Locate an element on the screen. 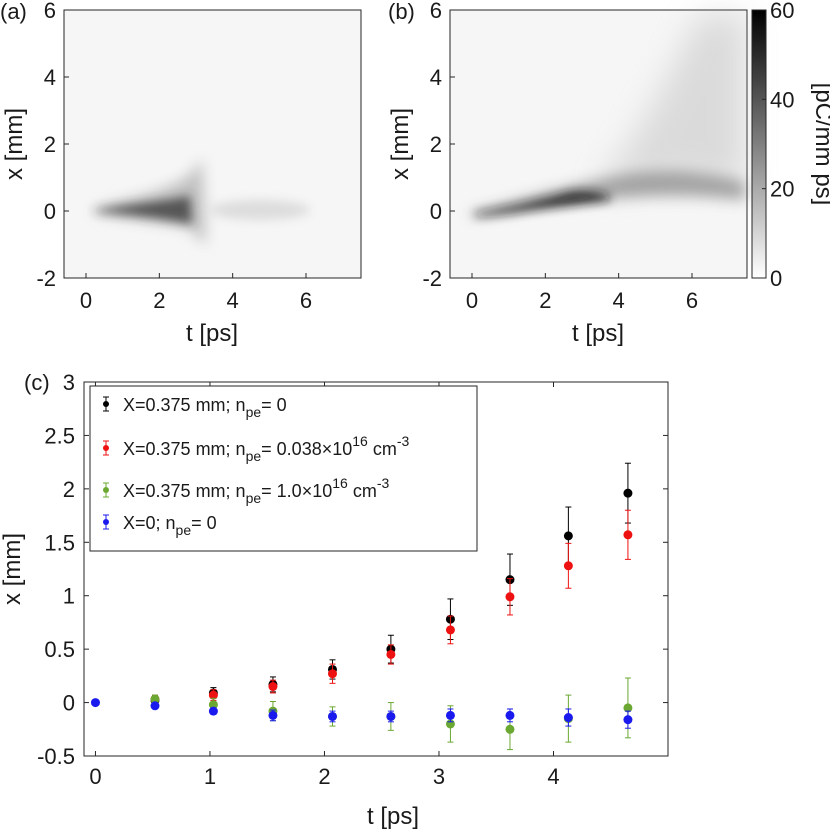 The width and height of the screenshot is (830, 830). colorbar-label: [pC/mm ps] is located at coordinates (820, 144).